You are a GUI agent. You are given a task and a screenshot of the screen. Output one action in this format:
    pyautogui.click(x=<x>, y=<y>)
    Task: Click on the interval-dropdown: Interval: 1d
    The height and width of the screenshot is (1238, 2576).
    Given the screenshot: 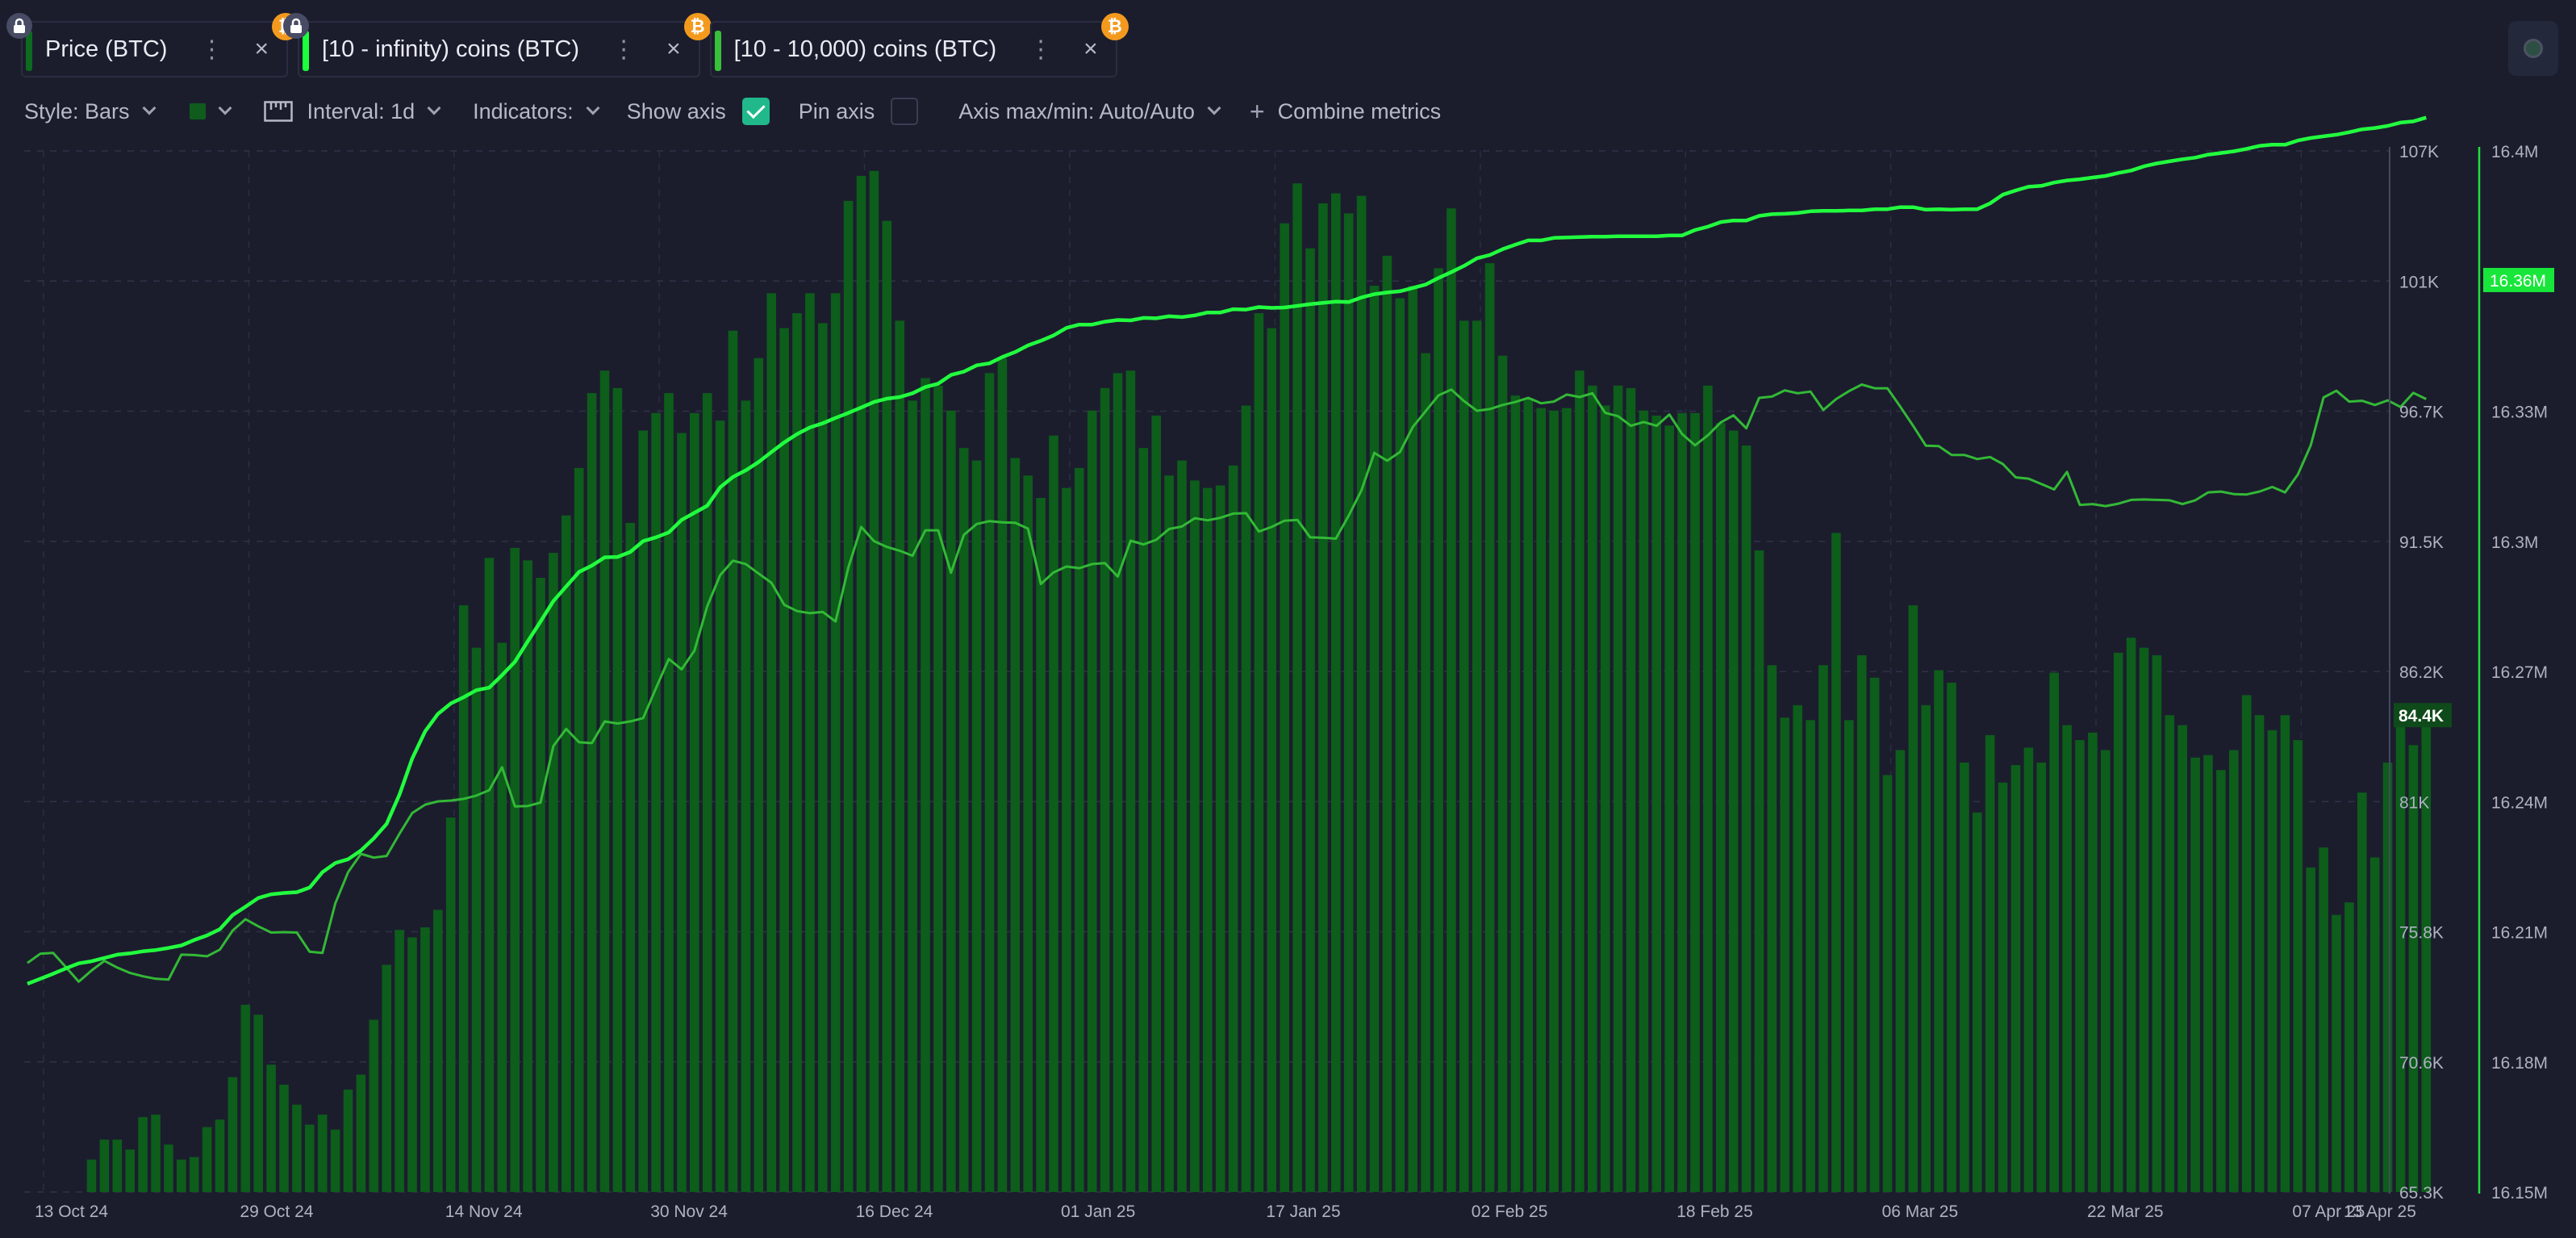 What is the action you would take?
    pyautogui.click(x=352, y=111)
    